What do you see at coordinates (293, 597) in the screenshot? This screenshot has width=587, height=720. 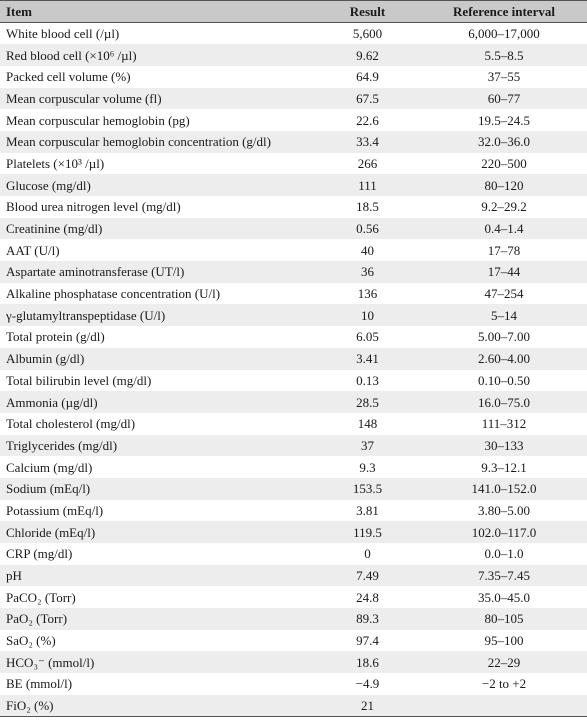 I see `table-row: PaCO₂ (Torr) 24.8 35.0–45.0` at bounding box center [293, 597].